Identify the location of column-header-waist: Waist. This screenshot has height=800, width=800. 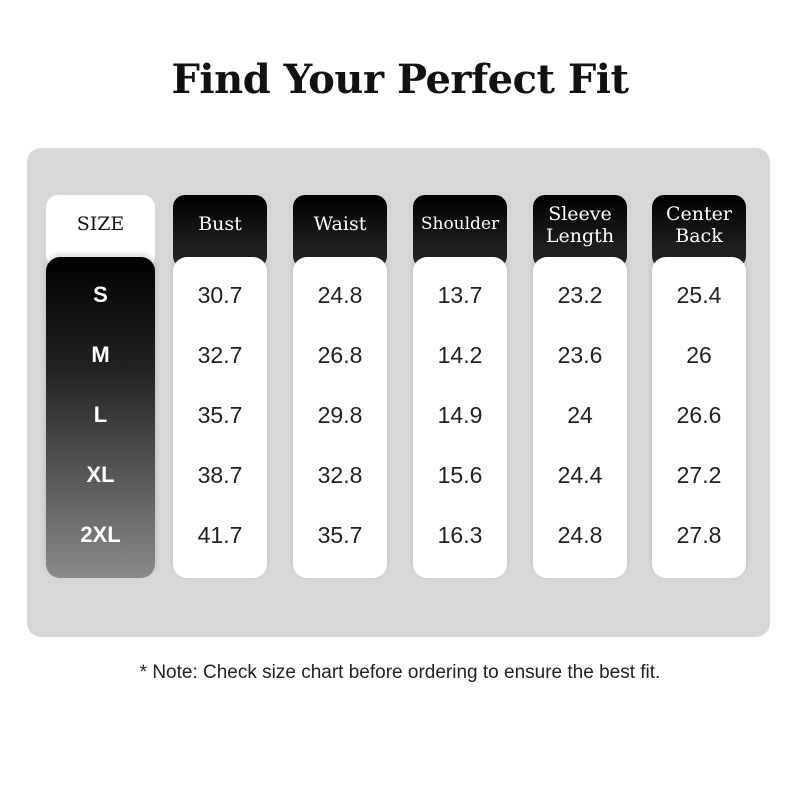
(340, 231).